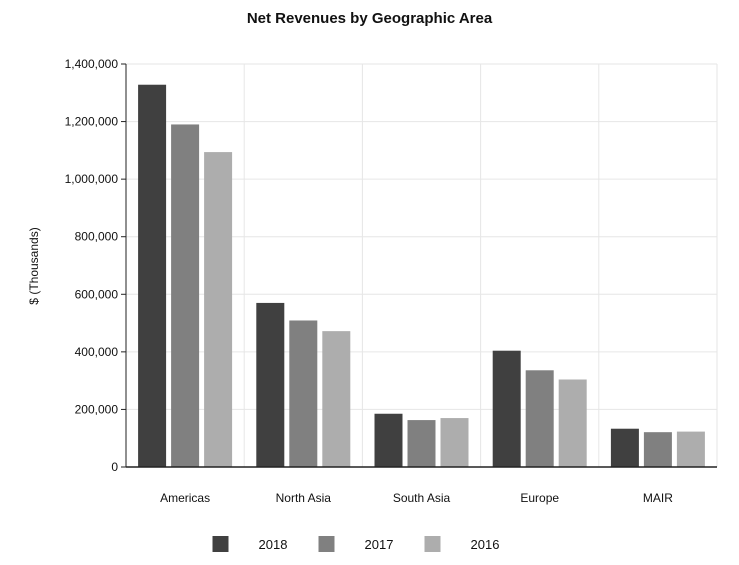 The width and height of the screenshot is (739, 565). I want to click on x-tick-label: North Asia, so click(304, 498).